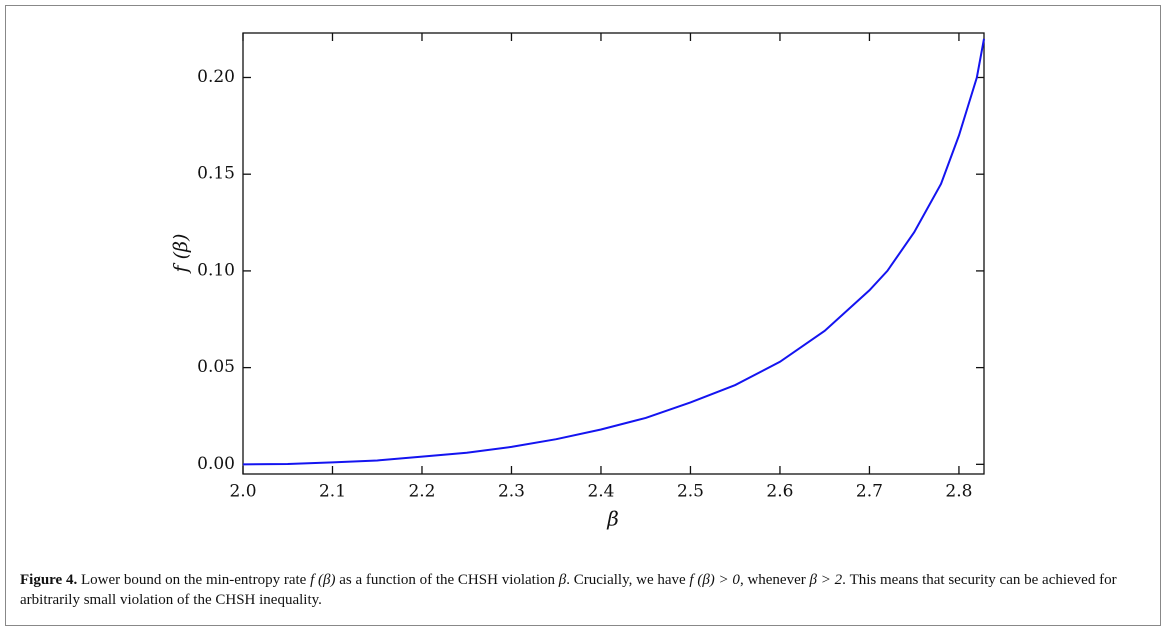 Image resolution: width=1168 pixels, height=634 pixels. What do you see at coordinates (562, 580) in the screenshot?
I see `caption-math: β` at bounding box center [562, 580].